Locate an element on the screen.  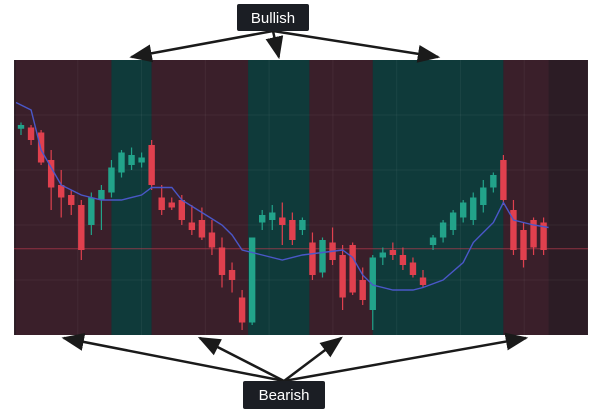
bullish-label-box is located at coordinates (273, 17).